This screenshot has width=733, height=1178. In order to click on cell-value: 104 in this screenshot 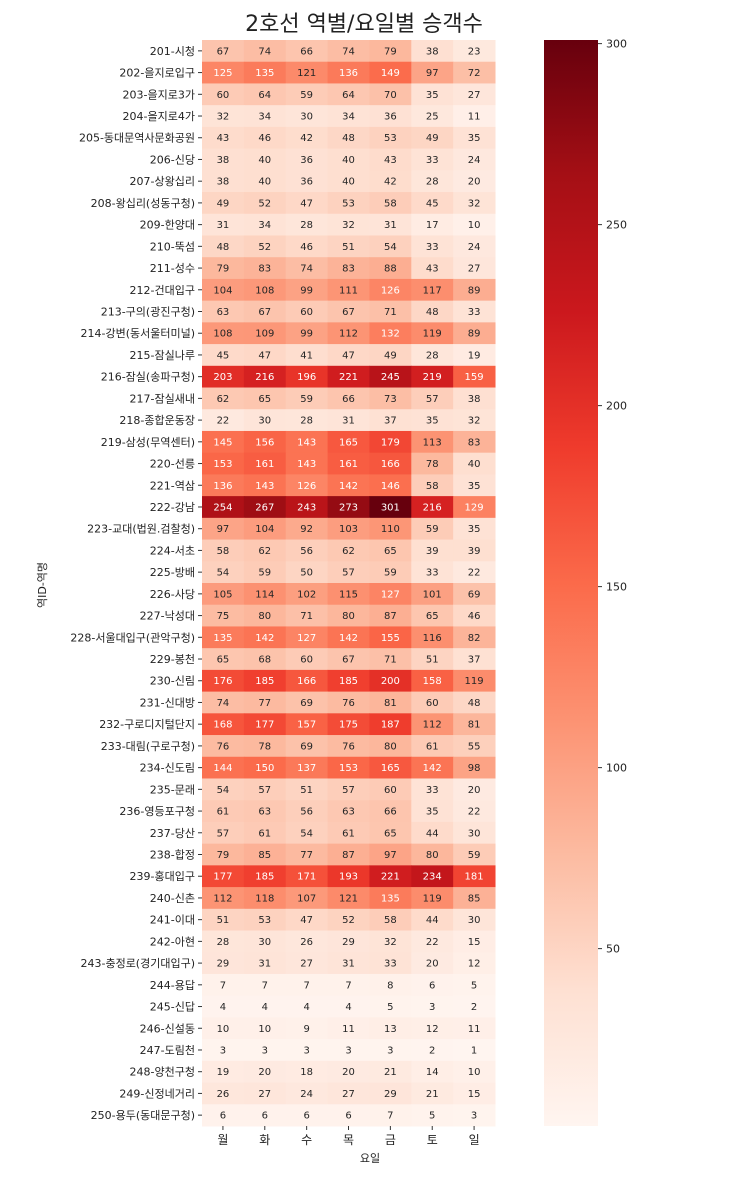, I will do `click(222, 290)`.